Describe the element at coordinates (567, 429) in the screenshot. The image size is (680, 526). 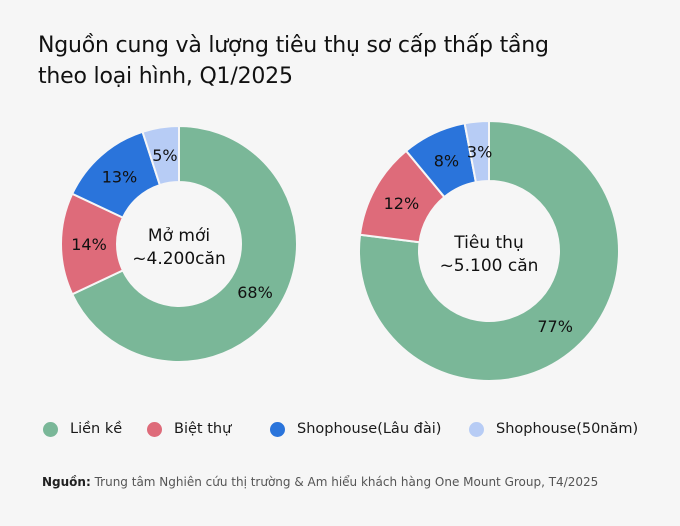
I see `legend-label-shophouse-50nam: Shophouse(50năm)` at that location.